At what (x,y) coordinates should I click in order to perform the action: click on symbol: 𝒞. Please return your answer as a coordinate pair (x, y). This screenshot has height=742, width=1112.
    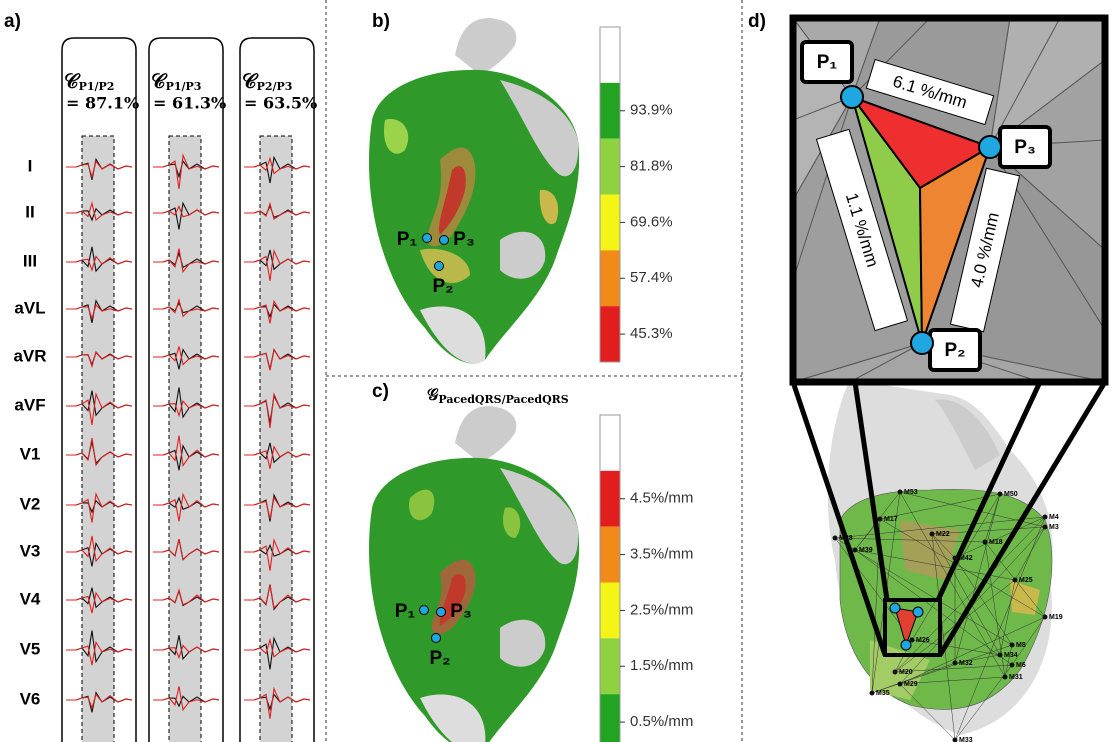
    Looking at the image, I should click on (72, 81).